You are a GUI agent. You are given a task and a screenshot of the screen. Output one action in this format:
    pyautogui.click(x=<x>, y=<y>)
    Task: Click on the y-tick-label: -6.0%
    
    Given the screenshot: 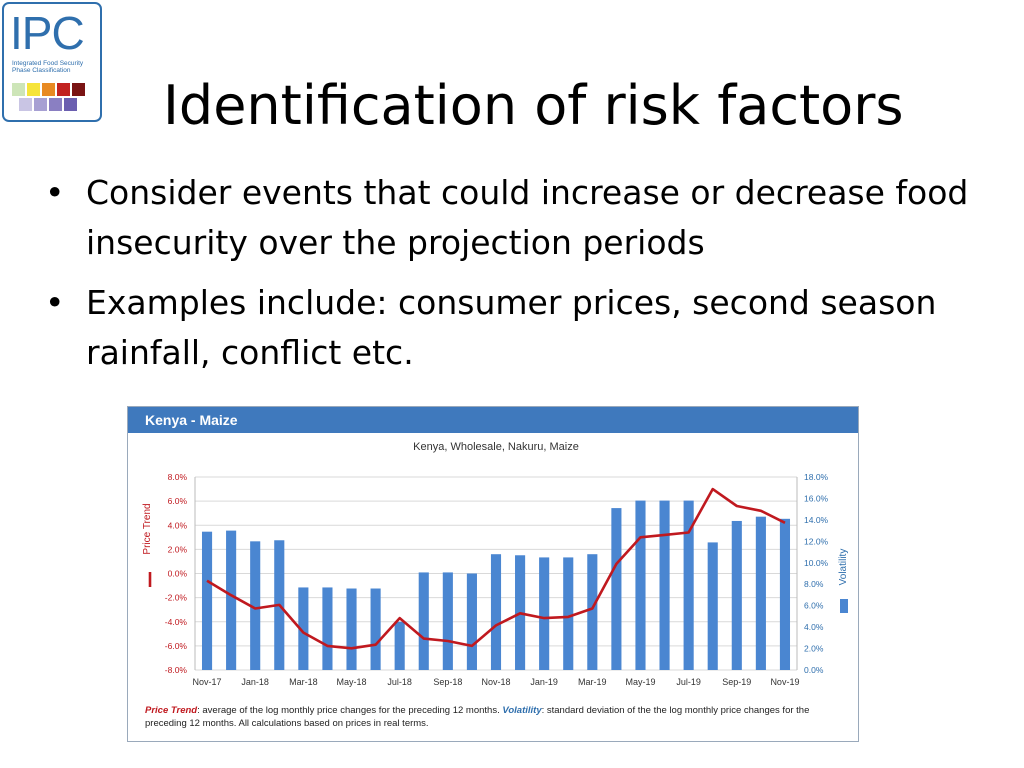 What is the action you would take?
    pyautogui.click(x=176, y=646)
    